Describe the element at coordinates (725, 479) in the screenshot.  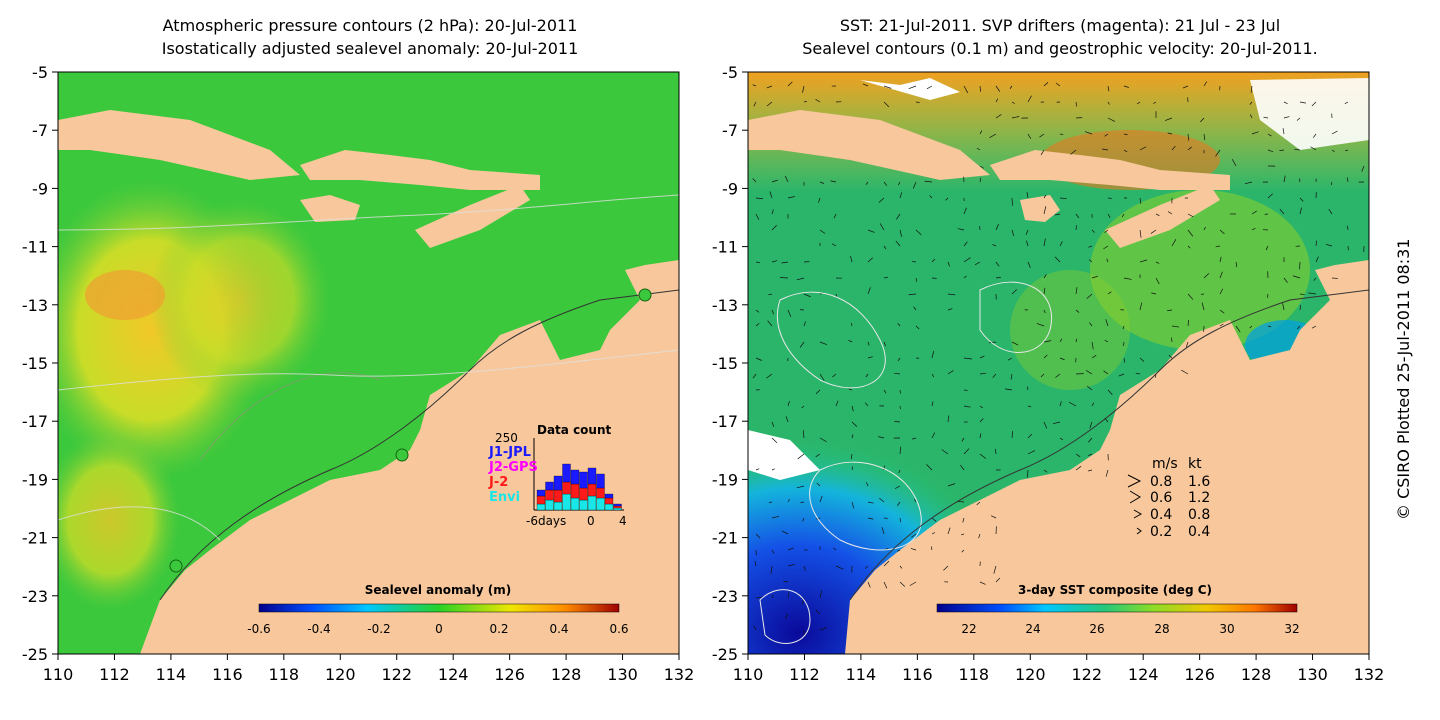
I see `y-tick-label: -19` at that location.